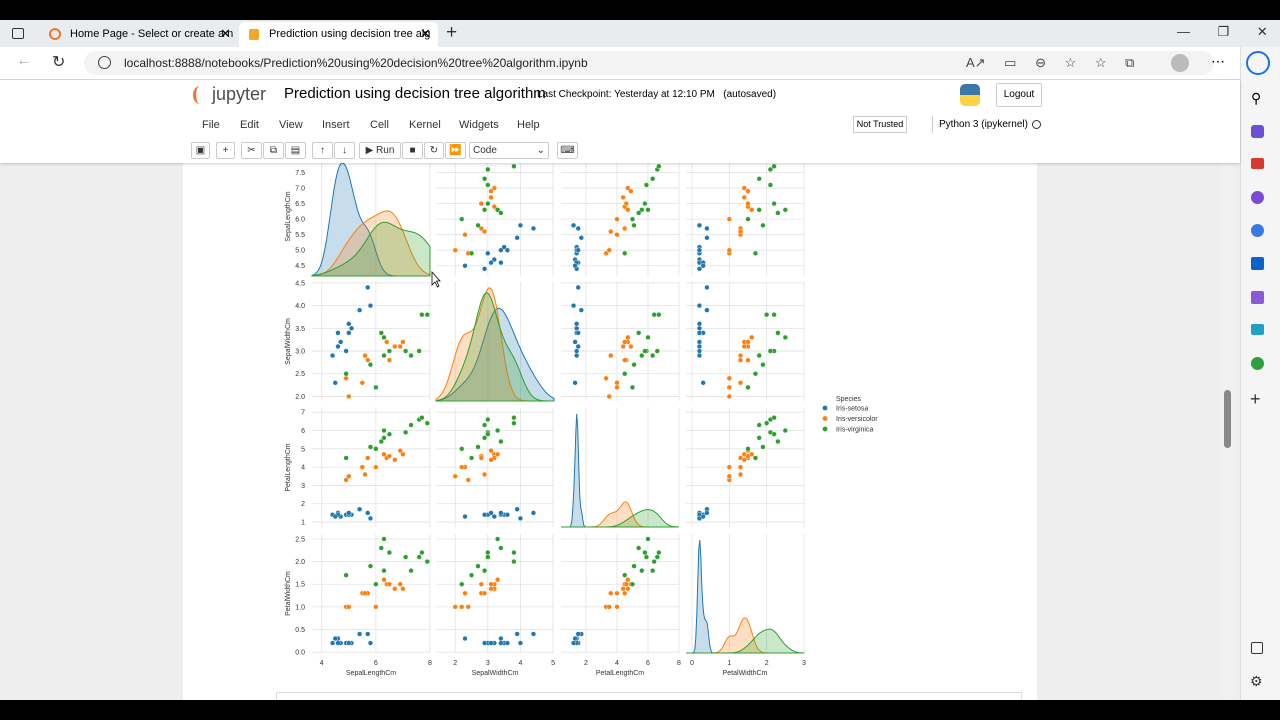  What do you see at coordinates (139, 34) in the screenshot?
I see `tab: Home Page - Select or create a n` at bounding box center [139, 34].